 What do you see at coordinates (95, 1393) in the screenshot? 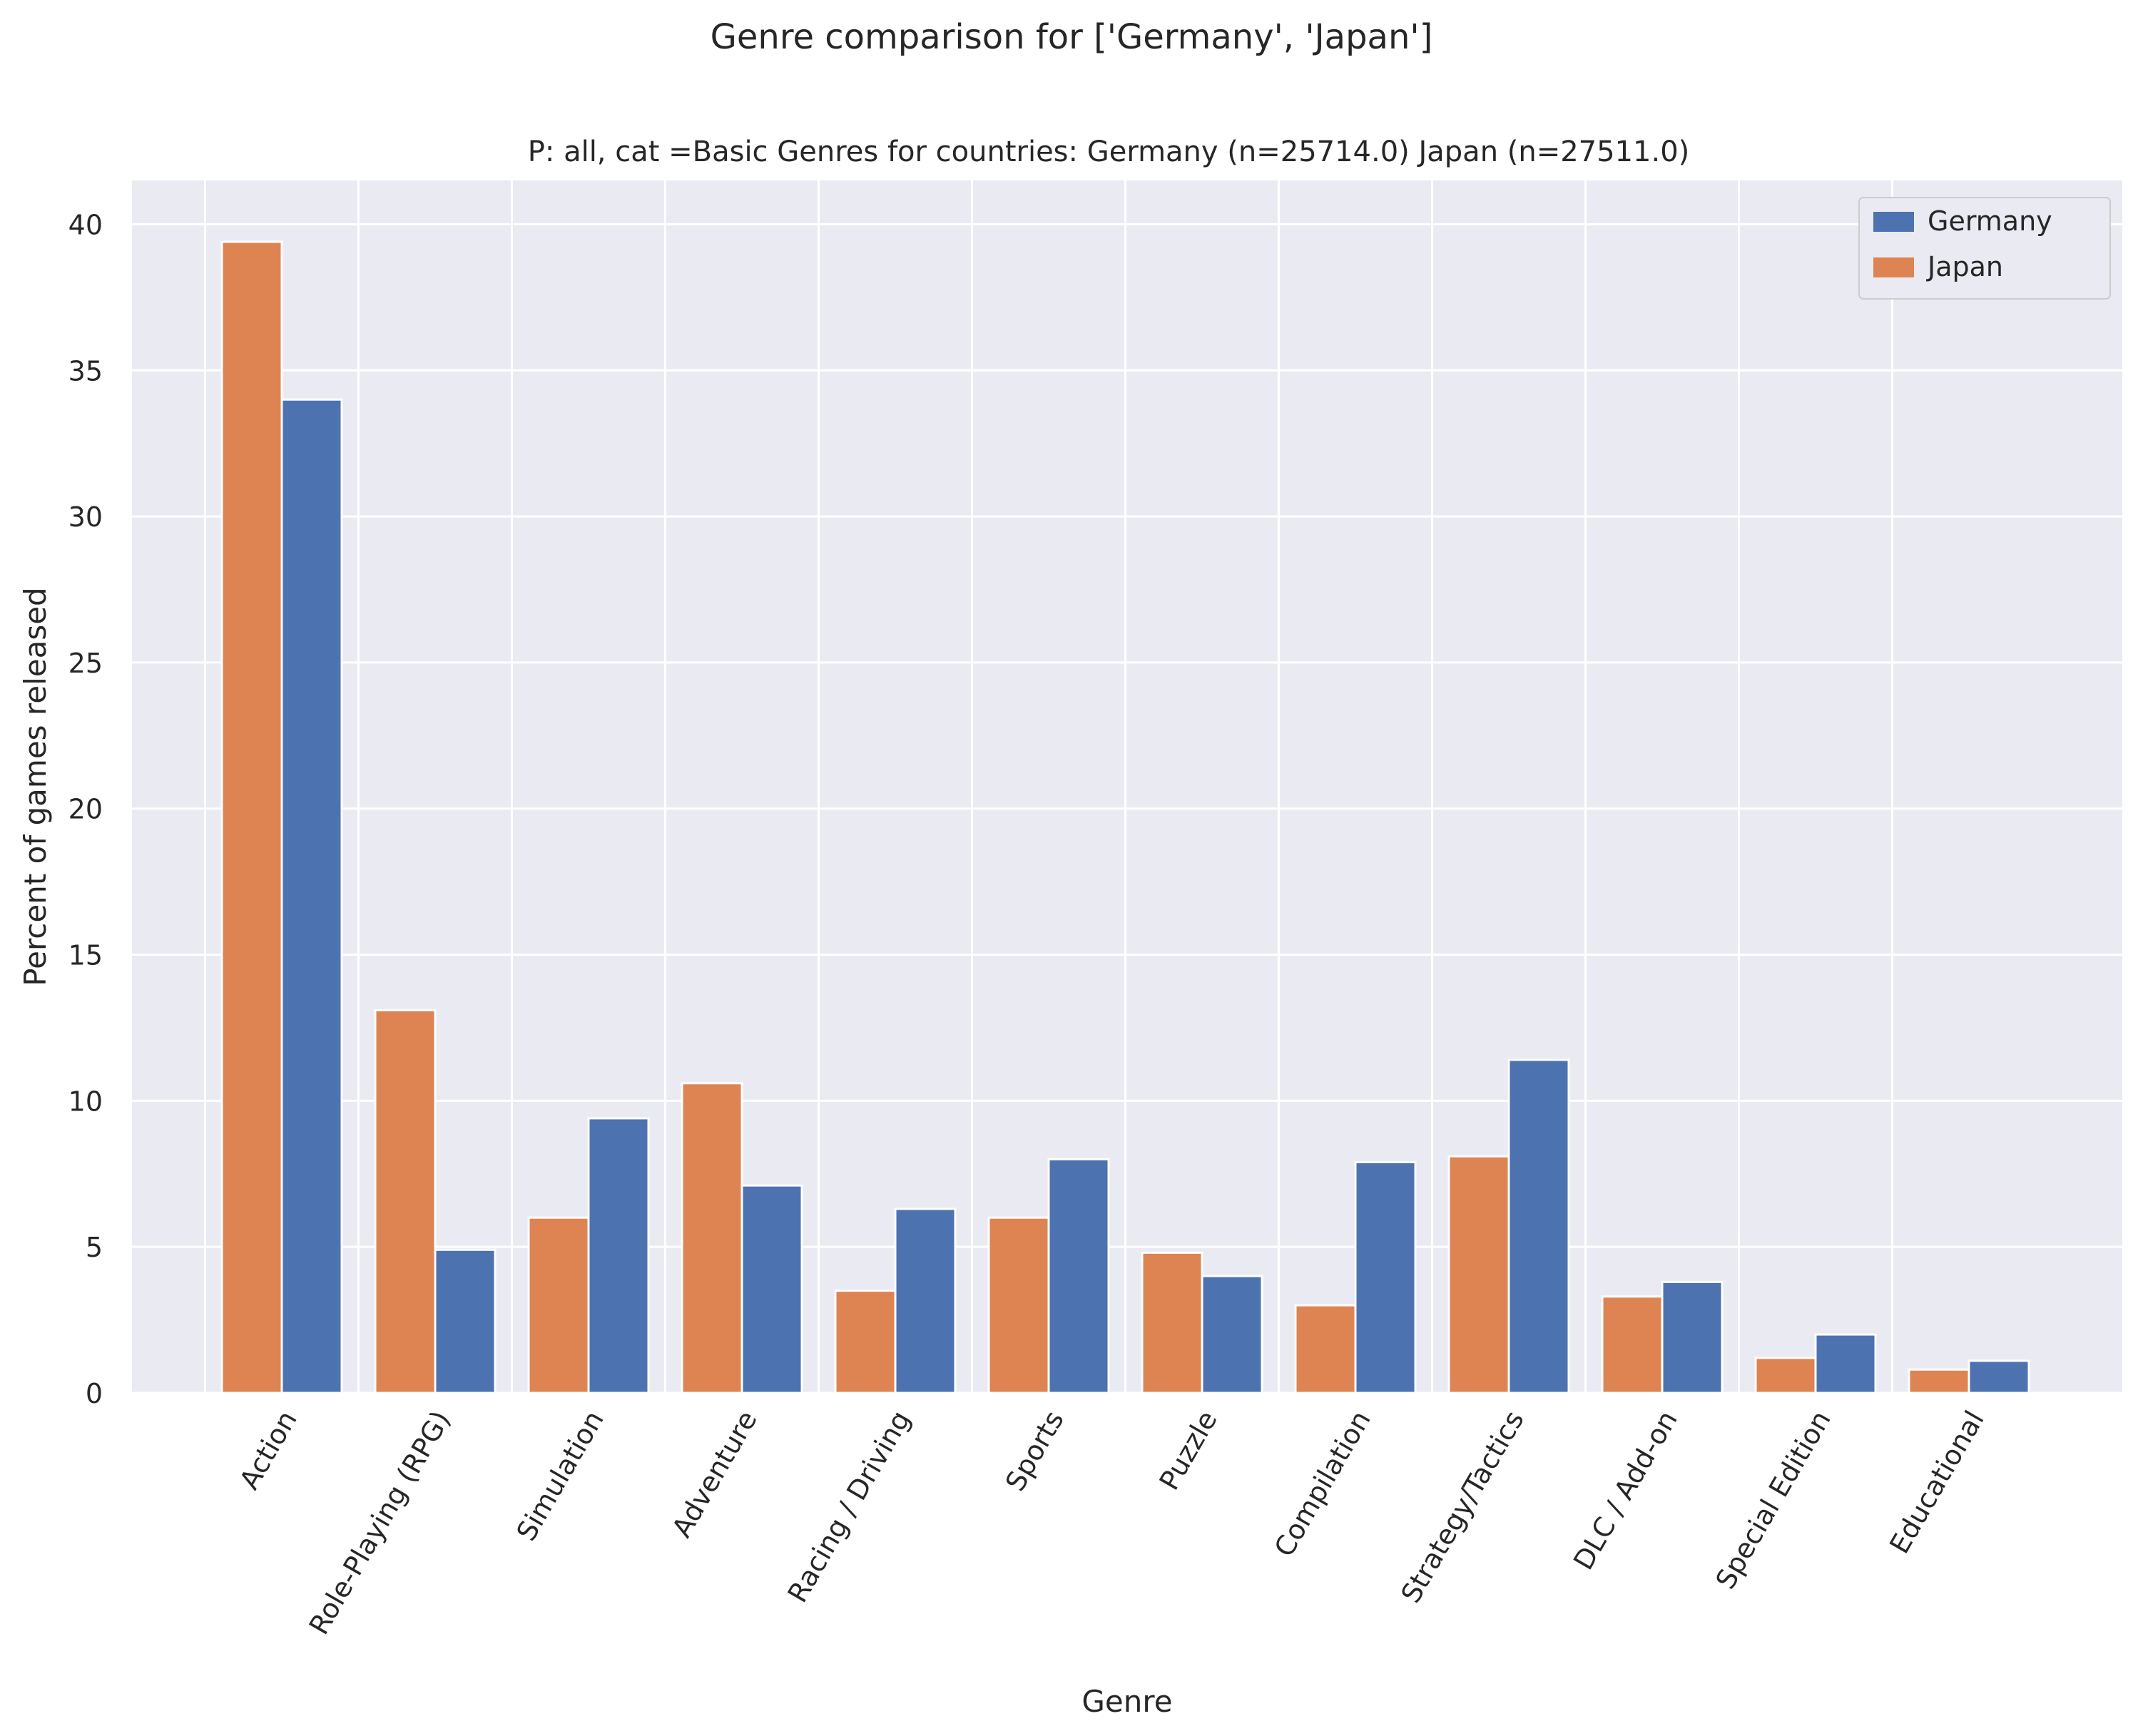
I see `y-tick-label: 0` at bounding box center [95, 1393].